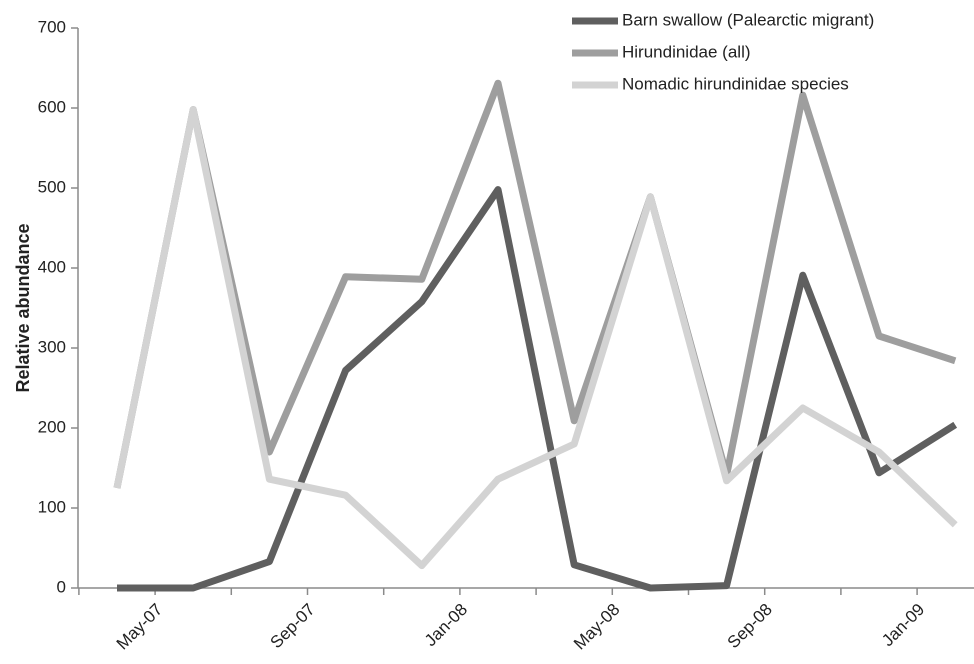 The height and width of the screenshot is (664, 974). Describe the element at coordinates (52, 266) in the screenshot. I see `y-tick-label: 400` at that location.